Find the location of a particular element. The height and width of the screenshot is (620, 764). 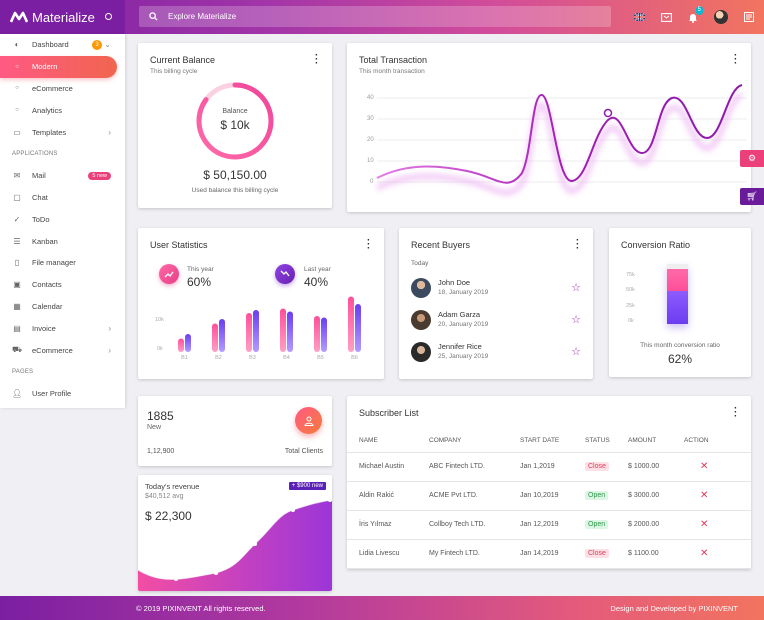

subscriber-name: Lidia Livescu is located at coordinates (388, 554).